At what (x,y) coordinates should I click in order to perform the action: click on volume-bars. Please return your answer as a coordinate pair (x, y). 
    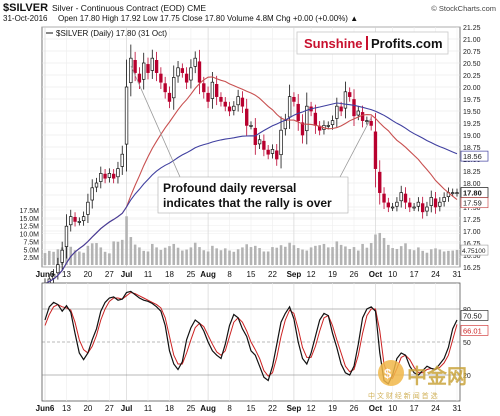
    Looking at the image, I should click on (251, 240).